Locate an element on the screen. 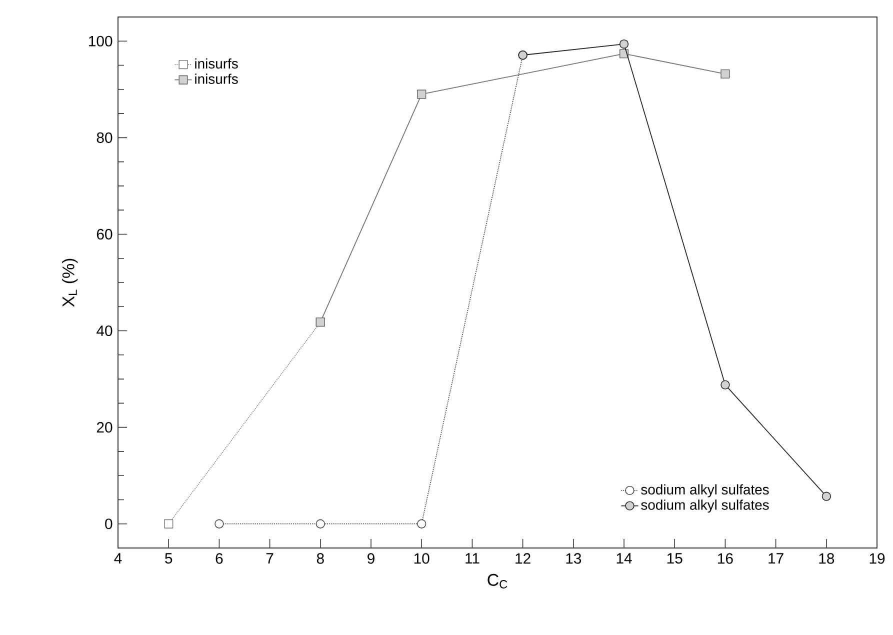  x-tick-label: 8 is located at coordinates (320, 558).